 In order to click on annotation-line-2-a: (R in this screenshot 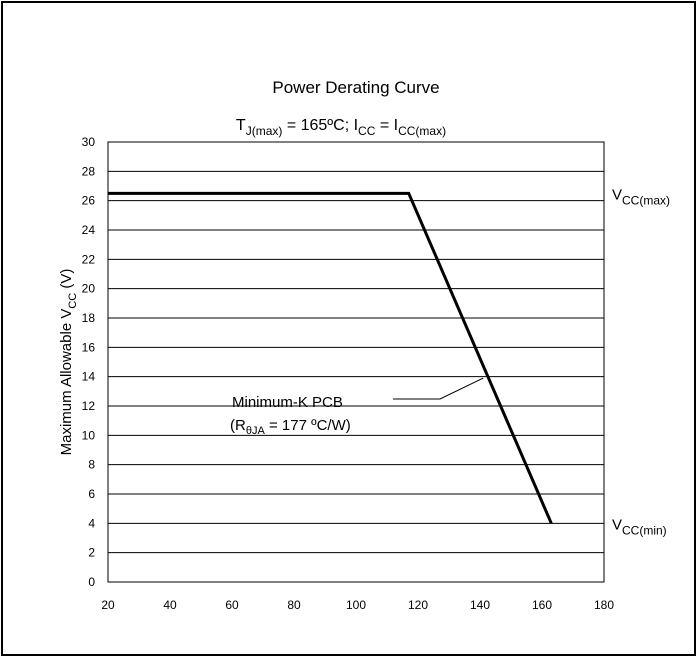, I will do `click(238, 425)`.